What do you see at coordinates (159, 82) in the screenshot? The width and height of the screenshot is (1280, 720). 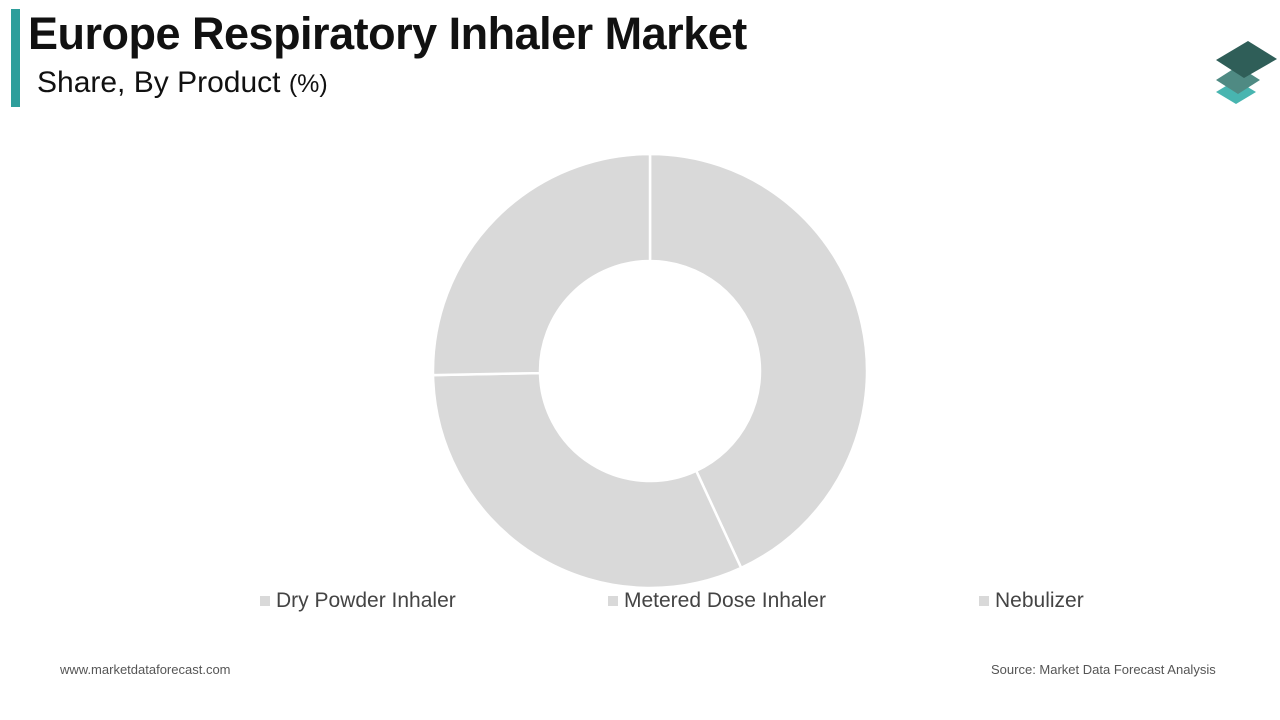 I see `subtitle-text: Share, By Product` at bounding box center [159, 82].